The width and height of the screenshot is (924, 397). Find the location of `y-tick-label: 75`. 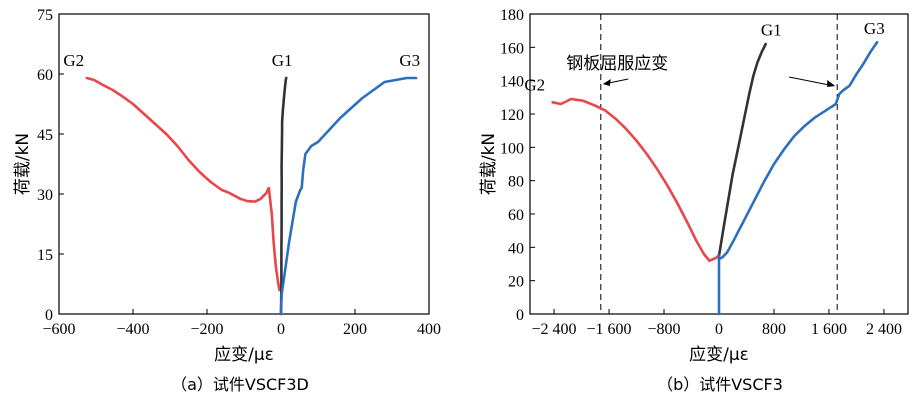

y-tick-label: 75 is located at coordinates (45, 15).